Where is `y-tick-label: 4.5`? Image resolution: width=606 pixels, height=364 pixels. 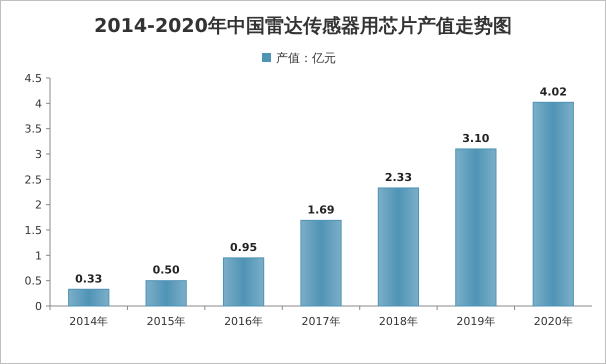
y-tick-label: 4.5 is located at coordinates (33, 78).